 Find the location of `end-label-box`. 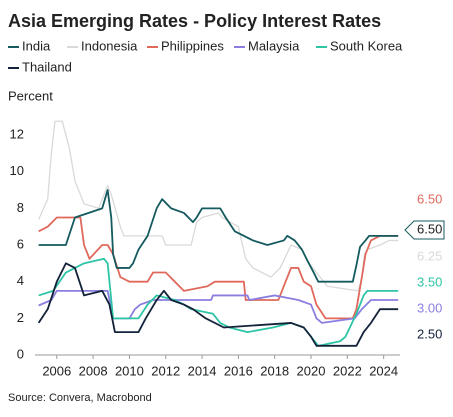

end-label-box is located at coordinates (424, 230).